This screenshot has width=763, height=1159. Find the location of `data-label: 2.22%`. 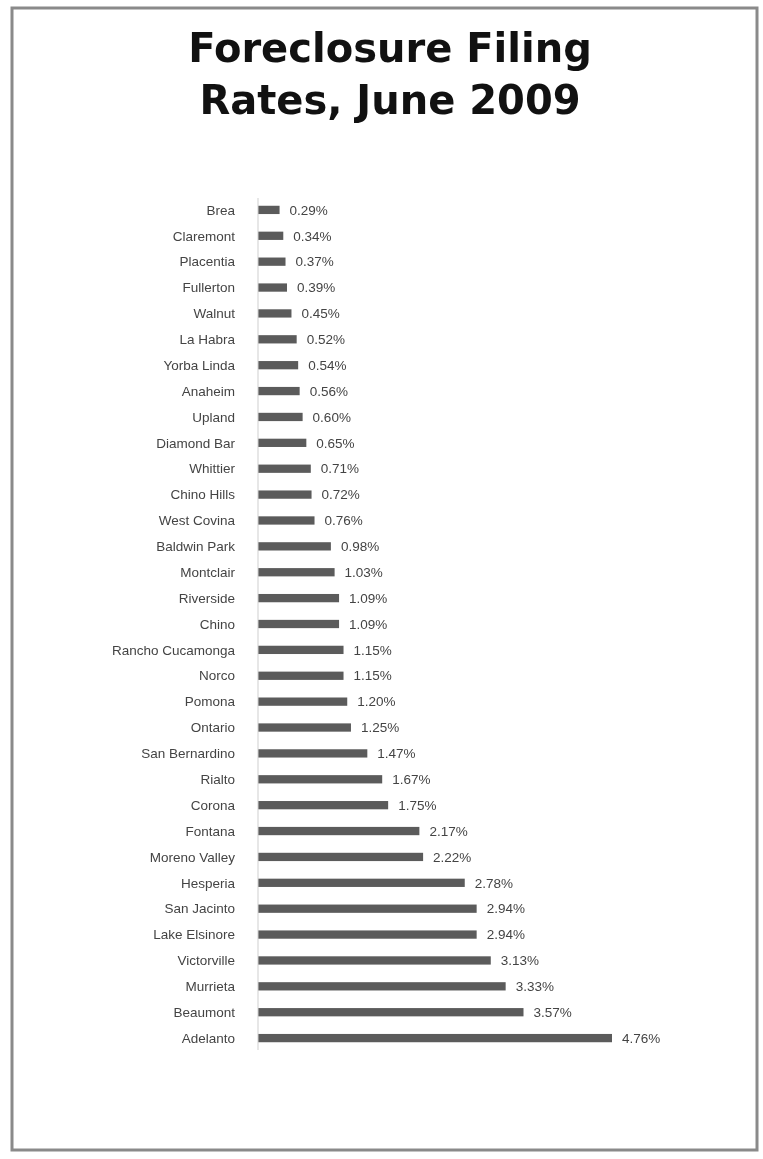

data-label: 2.22% is located at coordinates (452, 857).